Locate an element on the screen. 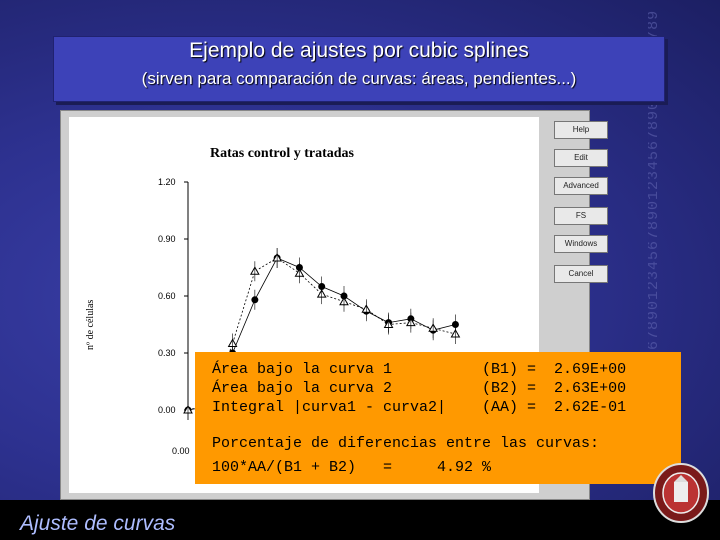 The image size is (720, 540). slide-title: Ejemplo de ajustes por cubic splines is located at coordinates (359, 50).